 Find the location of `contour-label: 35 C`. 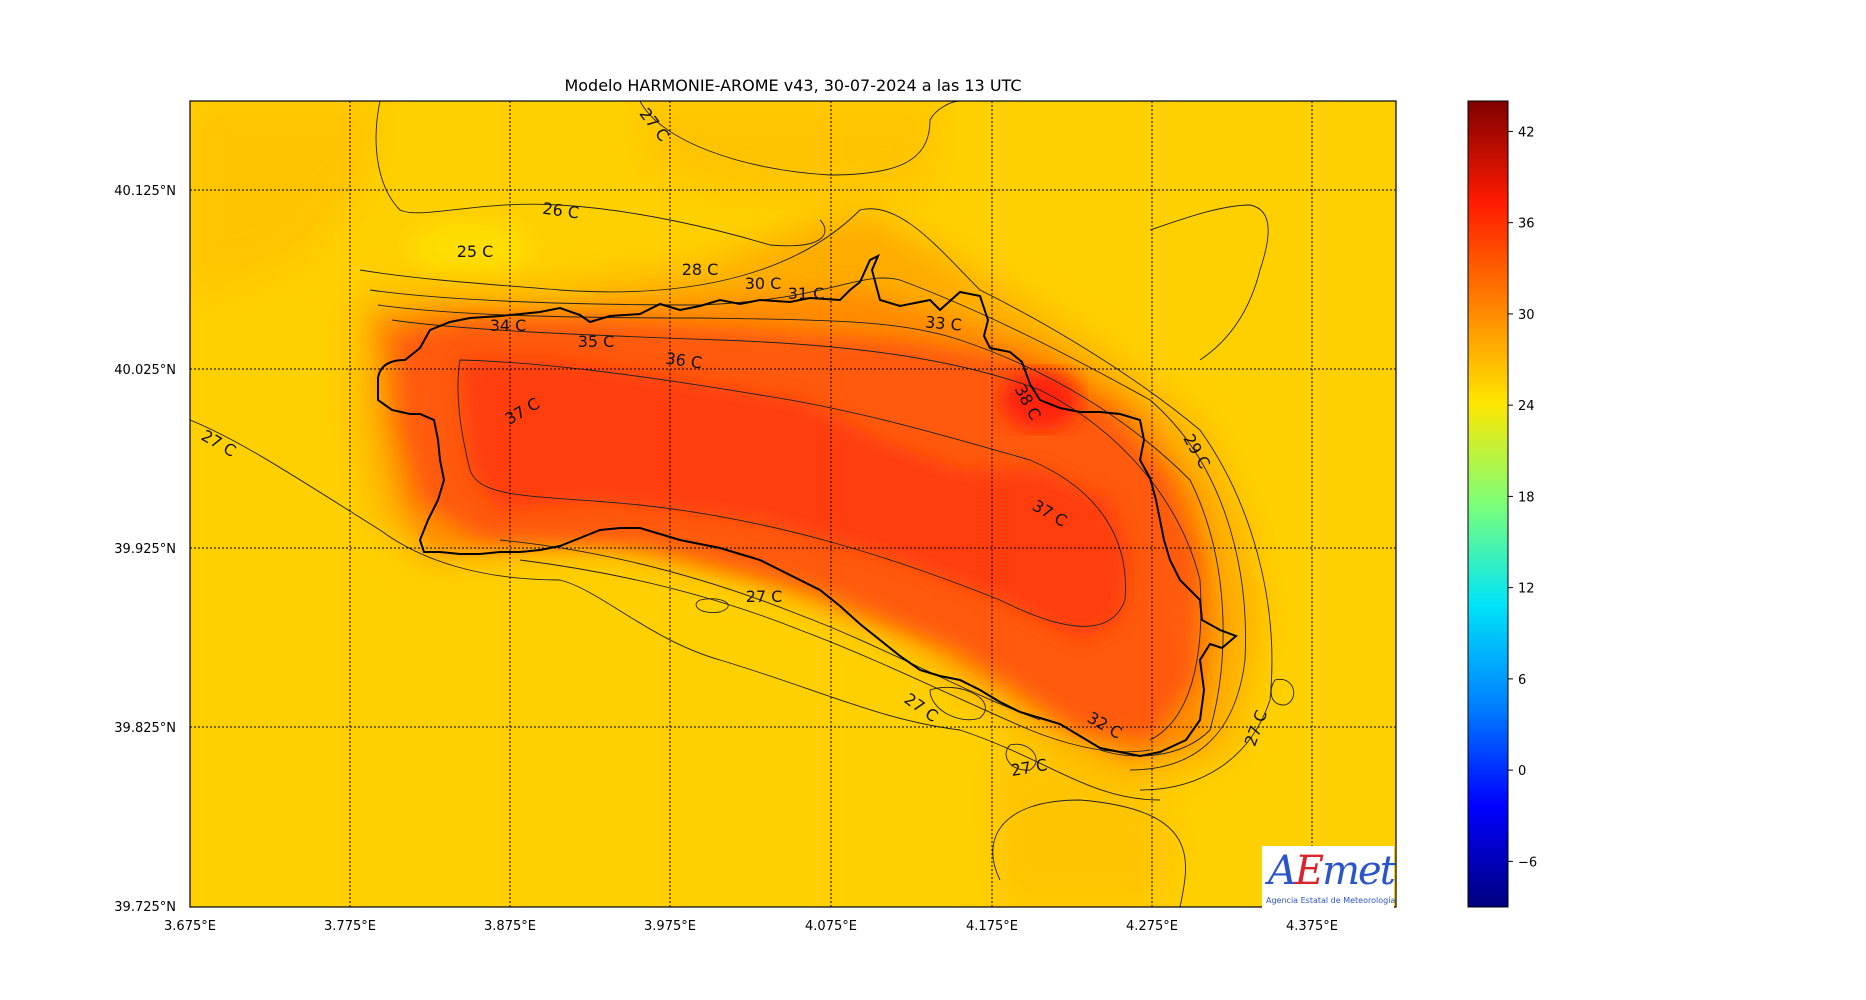

contour-label: 35 C is located at coordinates (596, 341).